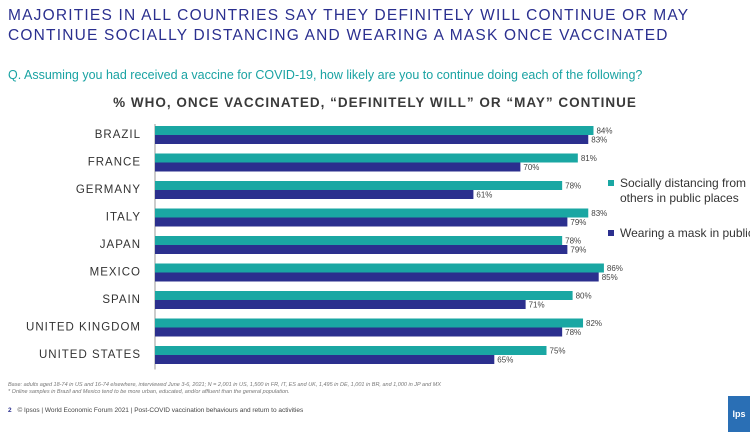 Image resolution: width=750 pixels, height=432 pixels. What do you see at coordinates (115, 273) in the screenshot?
I see `category-label-mexico: MEXICO` at bounding box center [115, 273].